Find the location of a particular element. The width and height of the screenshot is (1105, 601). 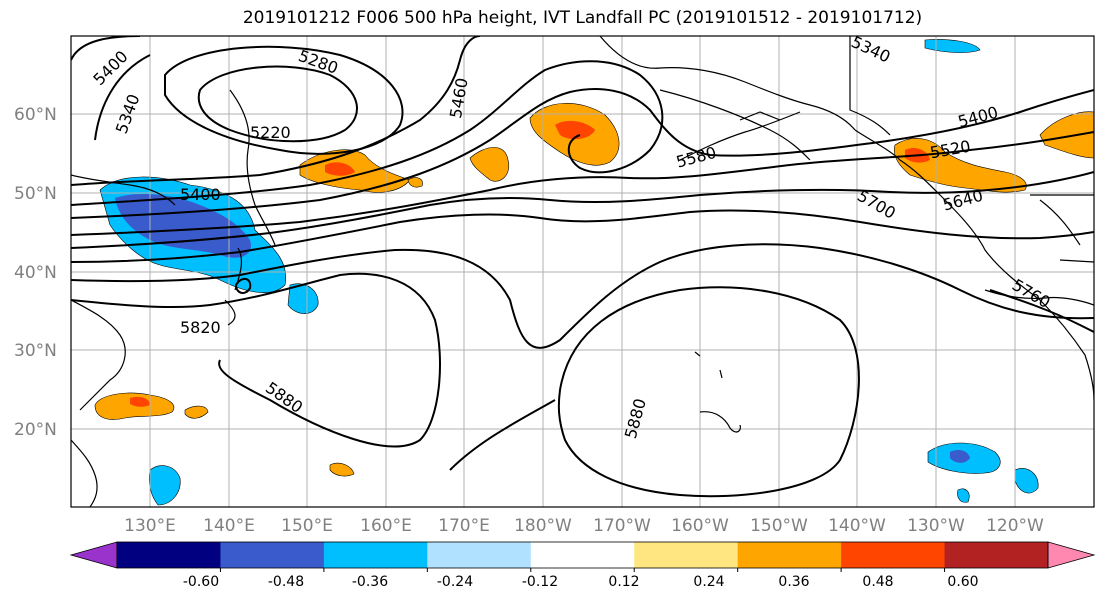

colorbar-tick-label: -0.12 is located at coordinates (540, 582).